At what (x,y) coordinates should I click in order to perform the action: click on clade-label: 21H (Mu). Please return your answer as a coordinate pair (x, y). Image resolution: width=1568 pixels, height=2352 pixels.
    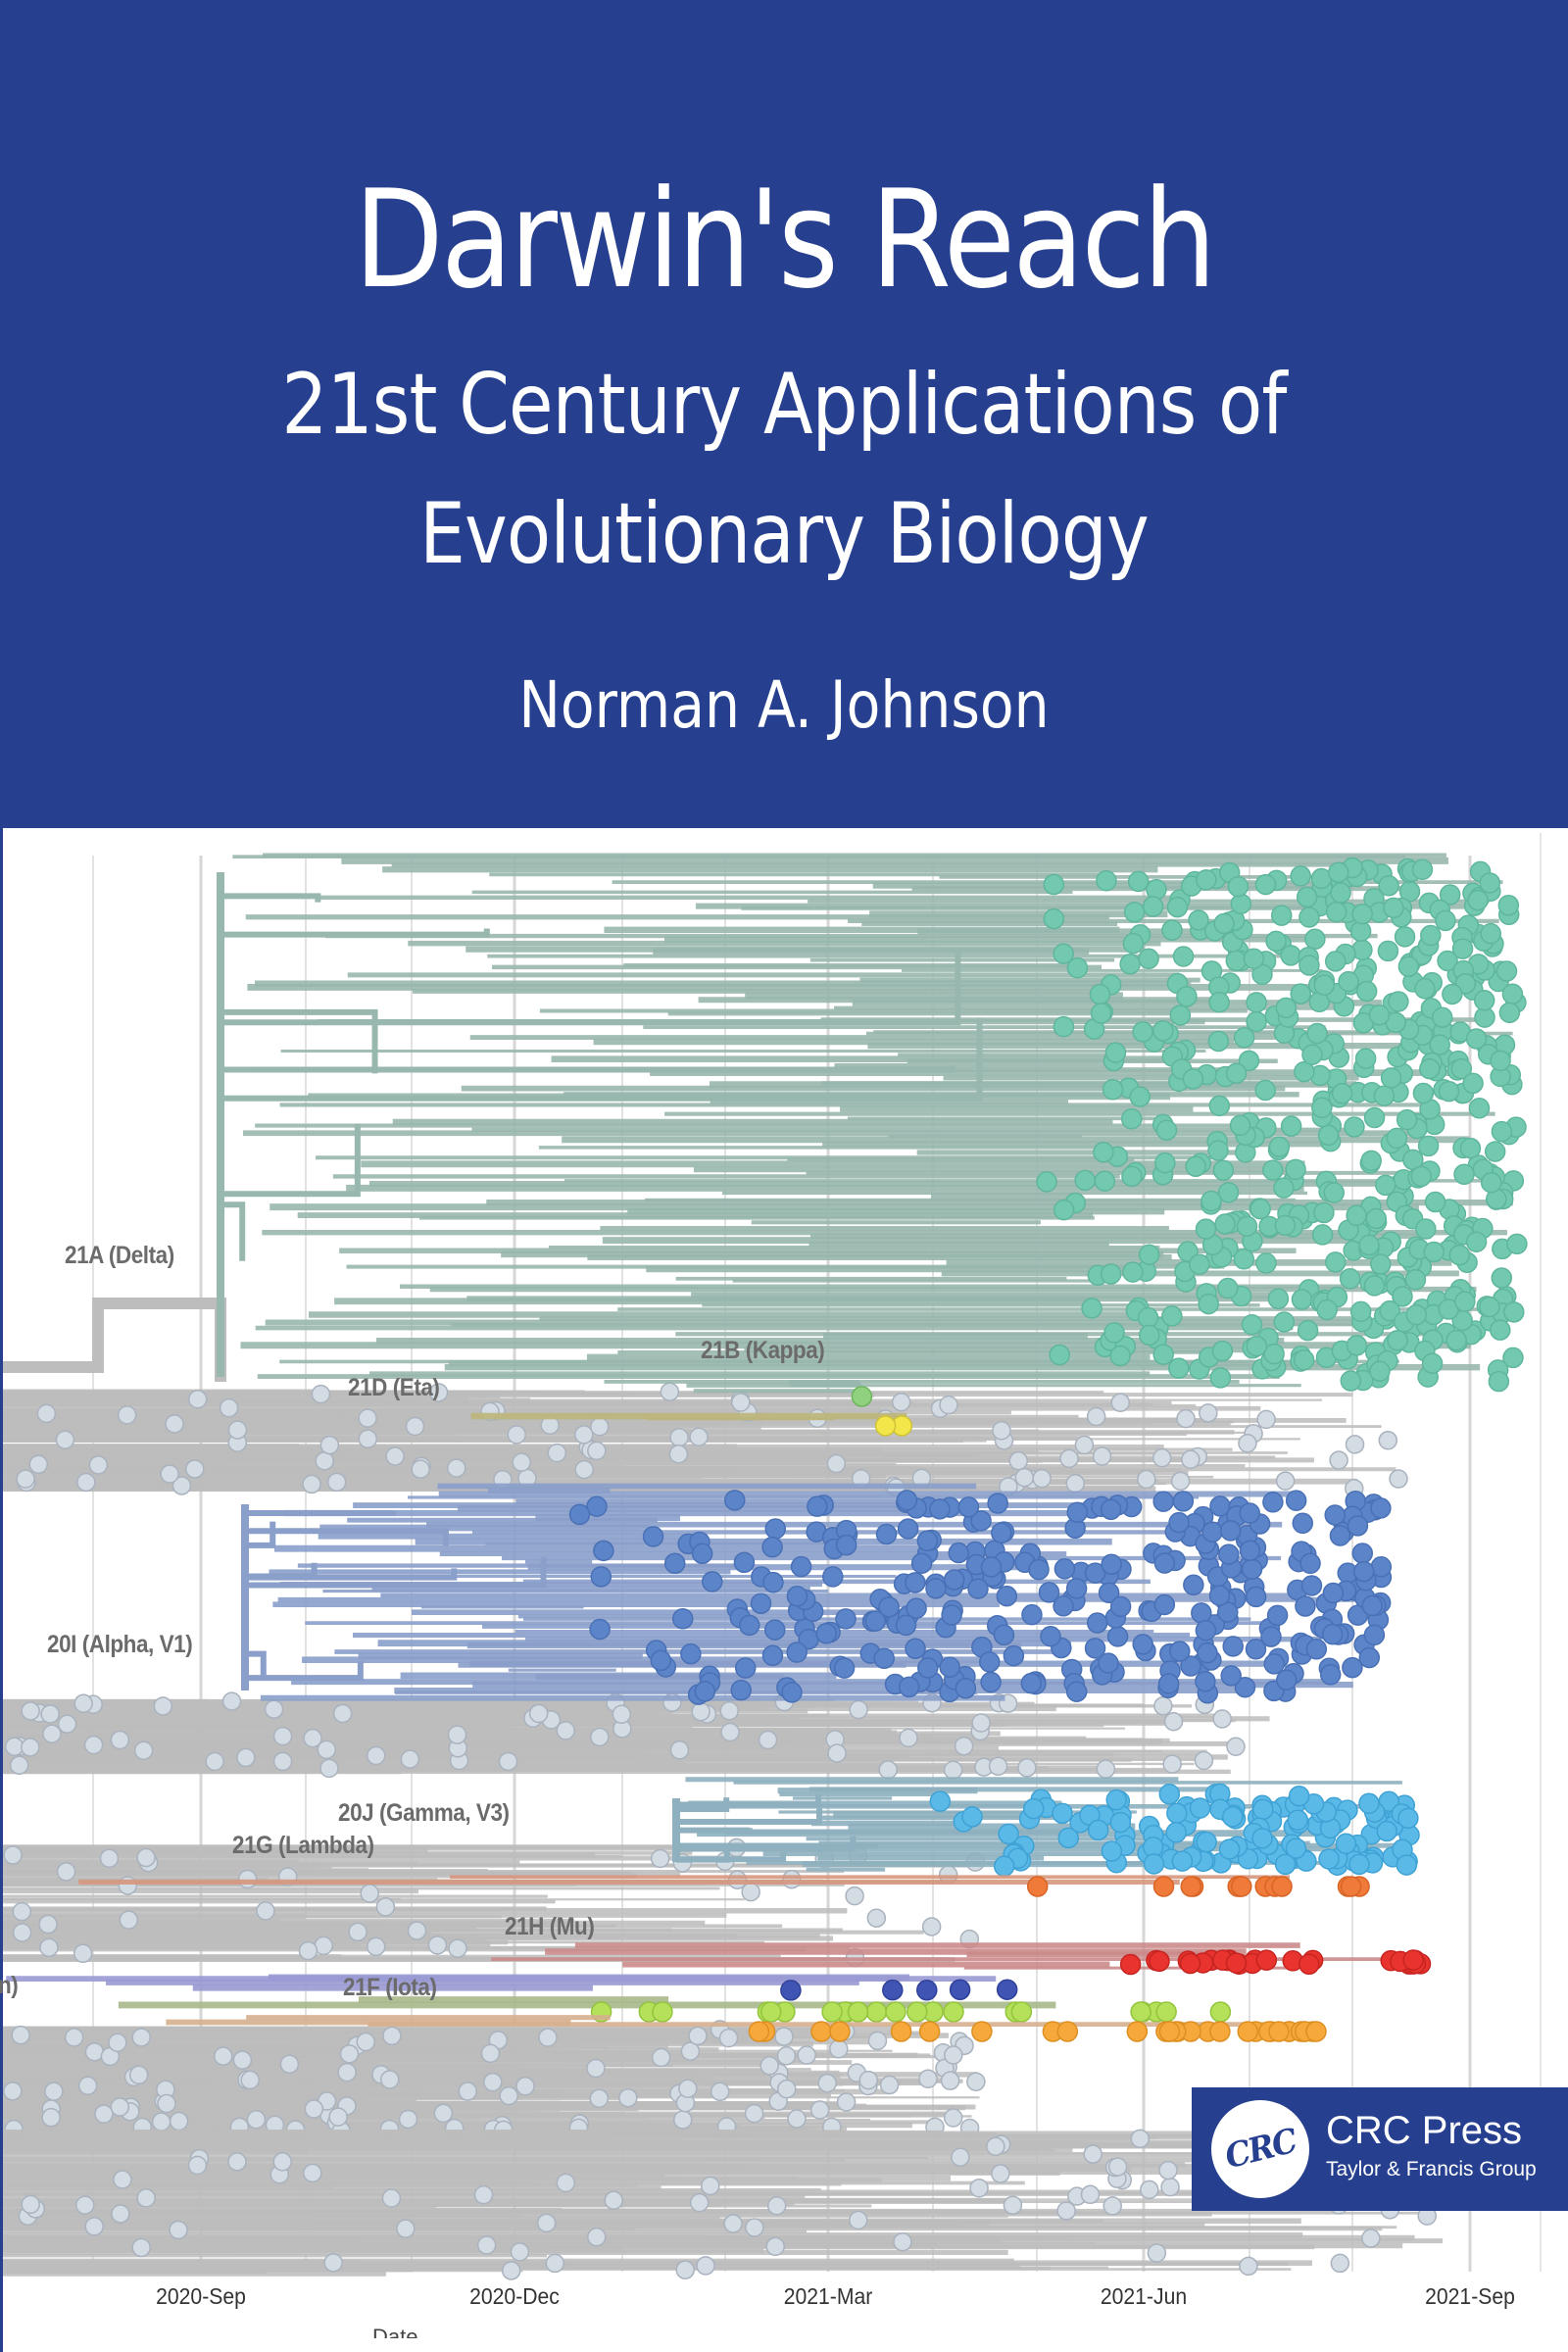
    Looking at the image, I should click on (550, 1926).